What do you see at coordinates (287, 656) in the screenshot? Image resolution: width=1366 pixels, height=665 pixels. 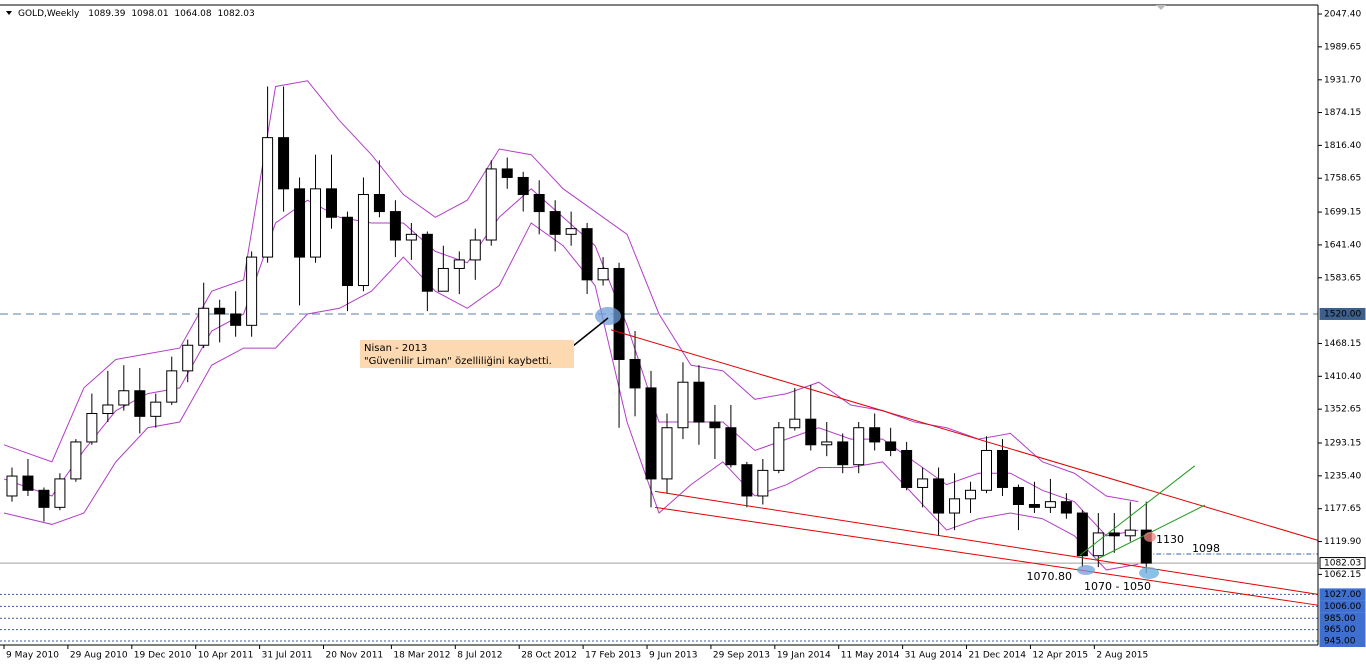 I see `x-tick-label: 31 Jul 2011` at bounding box center [287, 656].